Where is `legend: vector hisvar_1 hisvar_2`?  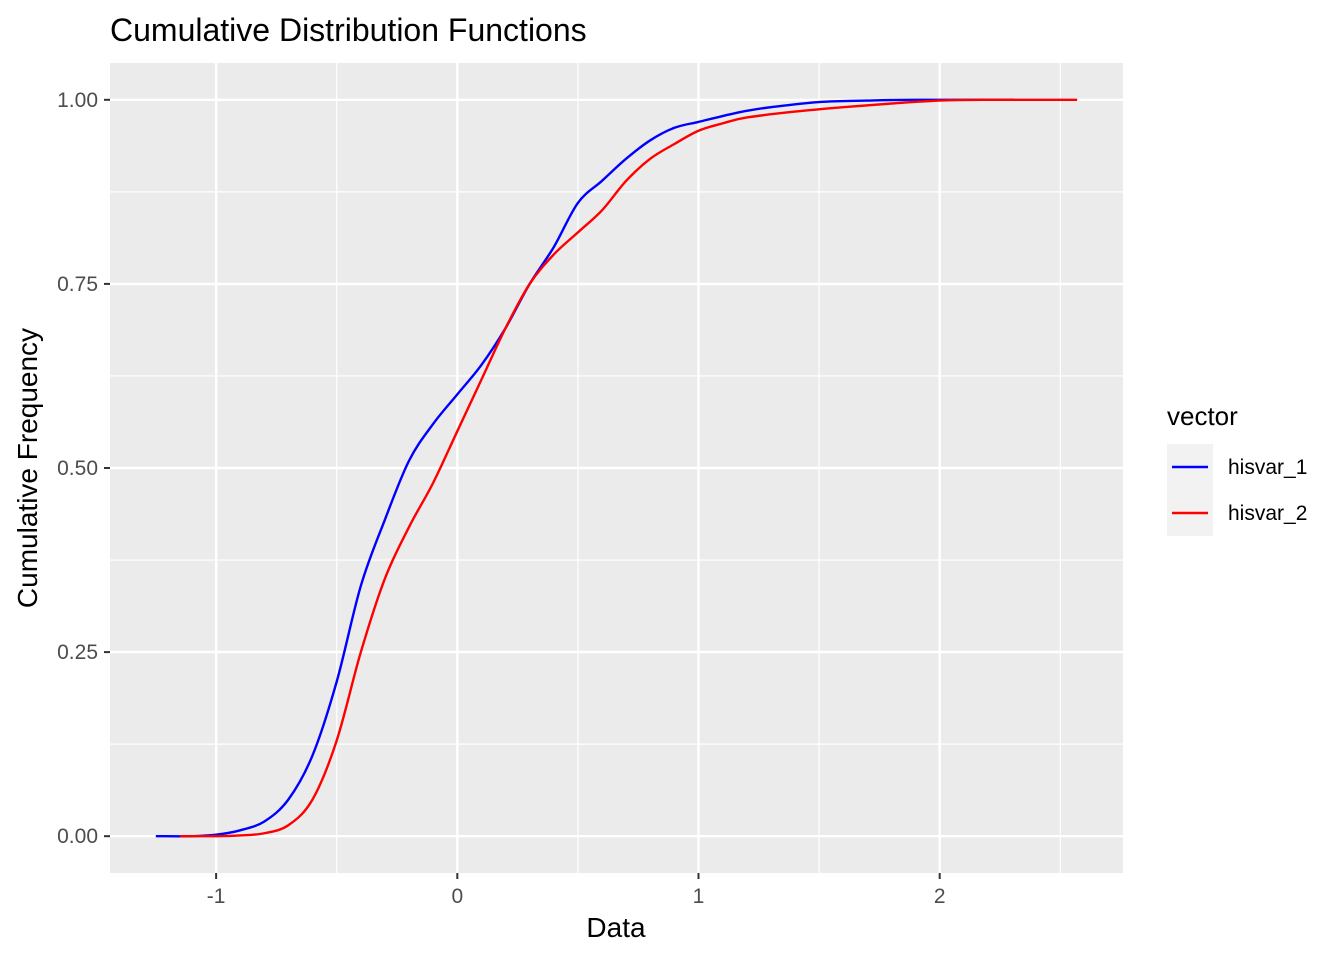 legend: vector hisvar_1 hisvar_2 is located at coordinates (1237, 468).